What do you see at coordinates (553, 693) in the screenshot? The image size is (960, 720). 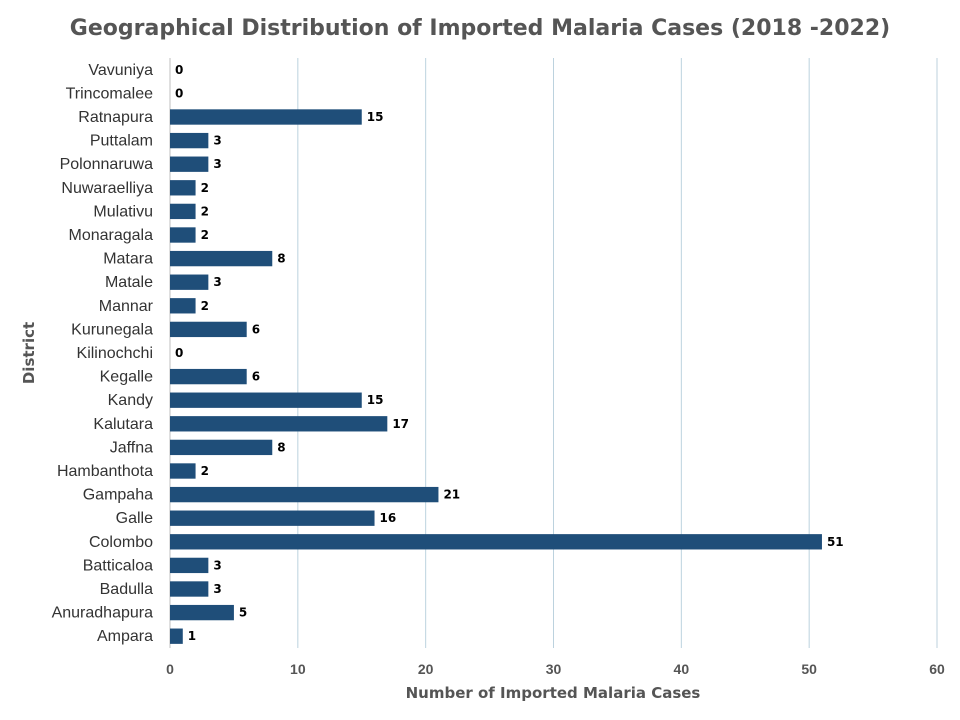 I see `x-axis-title: Number of Imported Malaria Cases` at bounding box center [553, 693].